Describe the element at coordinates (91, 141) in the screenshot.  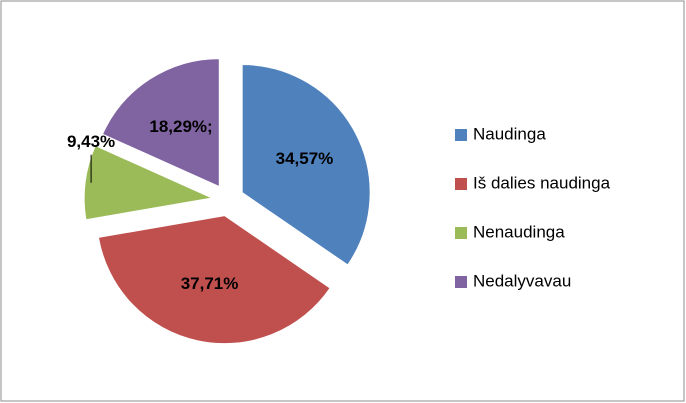
I see `data-label: 9,43%` at that location.